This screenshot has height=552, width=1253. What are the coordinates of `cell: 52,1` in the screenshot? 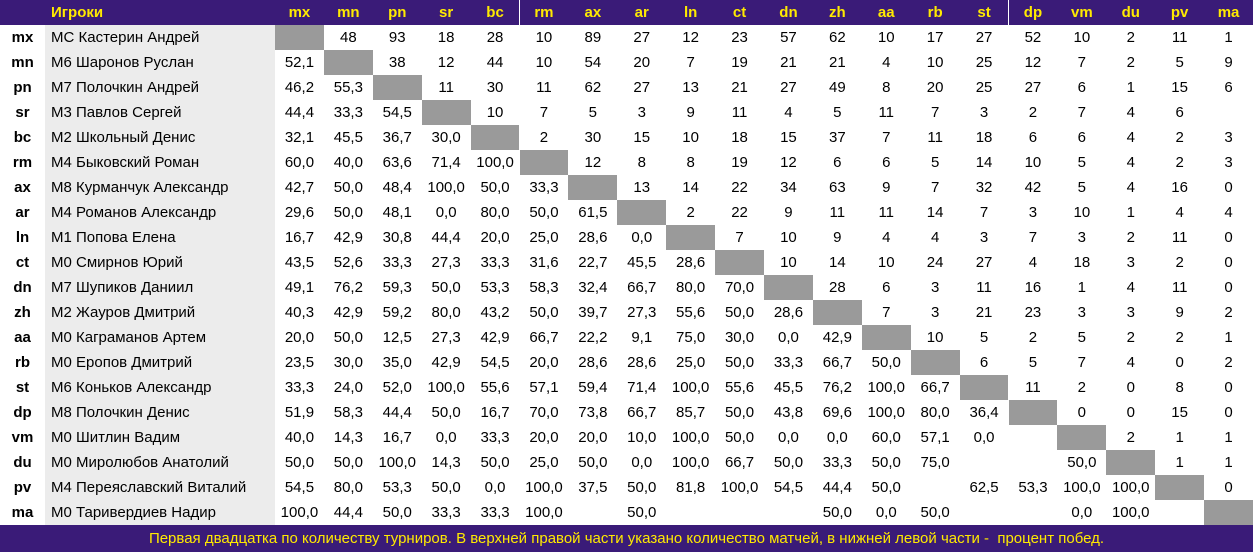 It's located at (299, 62).